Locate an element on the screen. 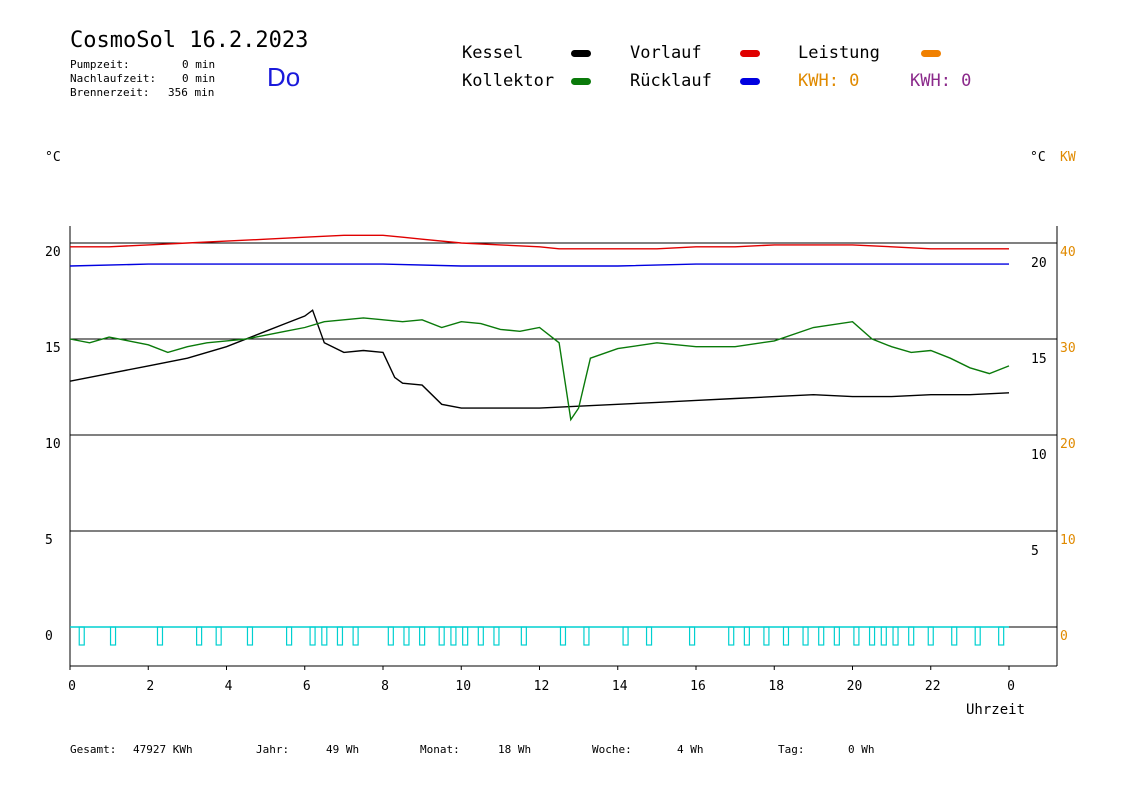 This screenshot has height=812, width=1148. legend-swatch-leistung is located at coordinates (931, 53).